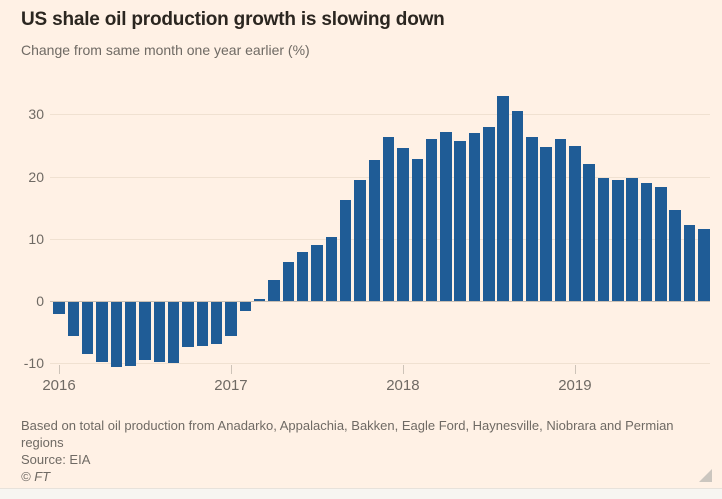 Image resolution: width=722 pixels, height=499 pixels. What do you see at coordinates (589, 232) in the screenshot?
I see `bar-feb-2019` at bounding box center [589, 232].